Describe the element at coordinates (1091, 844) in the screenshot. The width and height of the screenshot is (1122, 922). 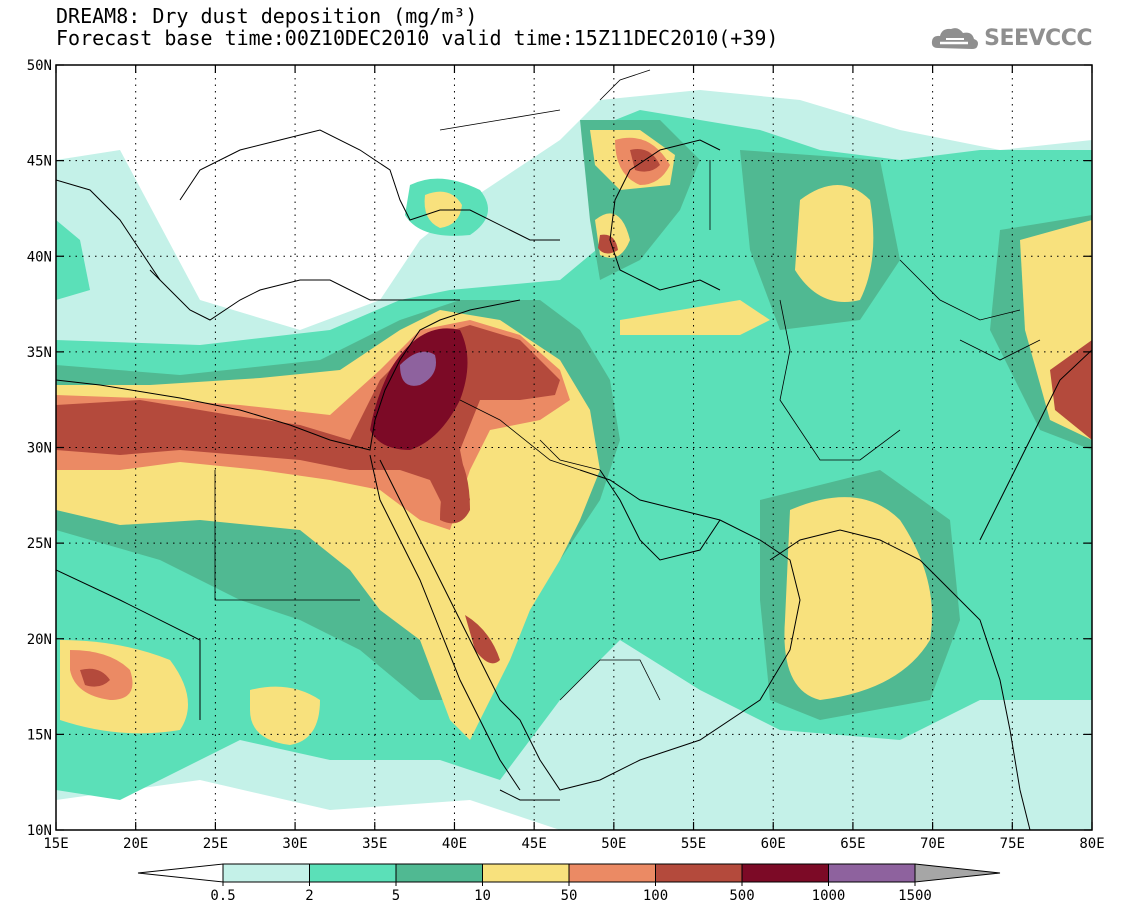
I see `lon-tick-label: 80E` at that location.